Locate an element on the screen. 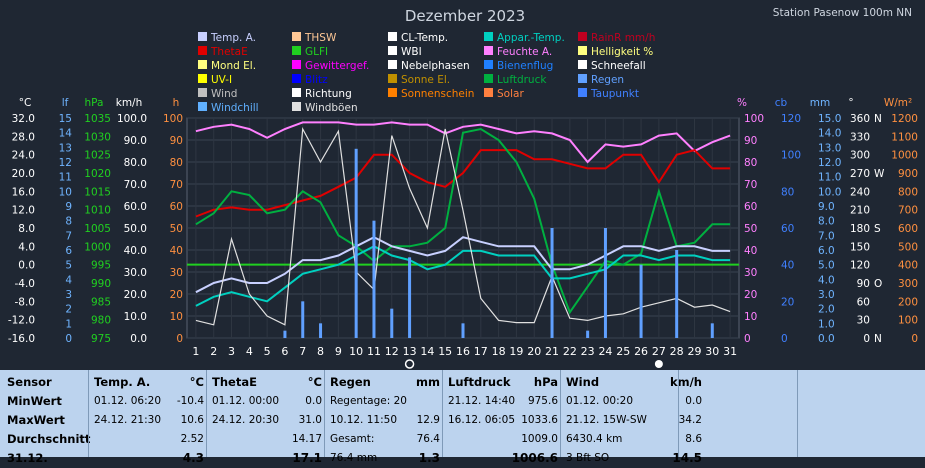  x-tick-label: 29 is located at coordinates (694, 351).